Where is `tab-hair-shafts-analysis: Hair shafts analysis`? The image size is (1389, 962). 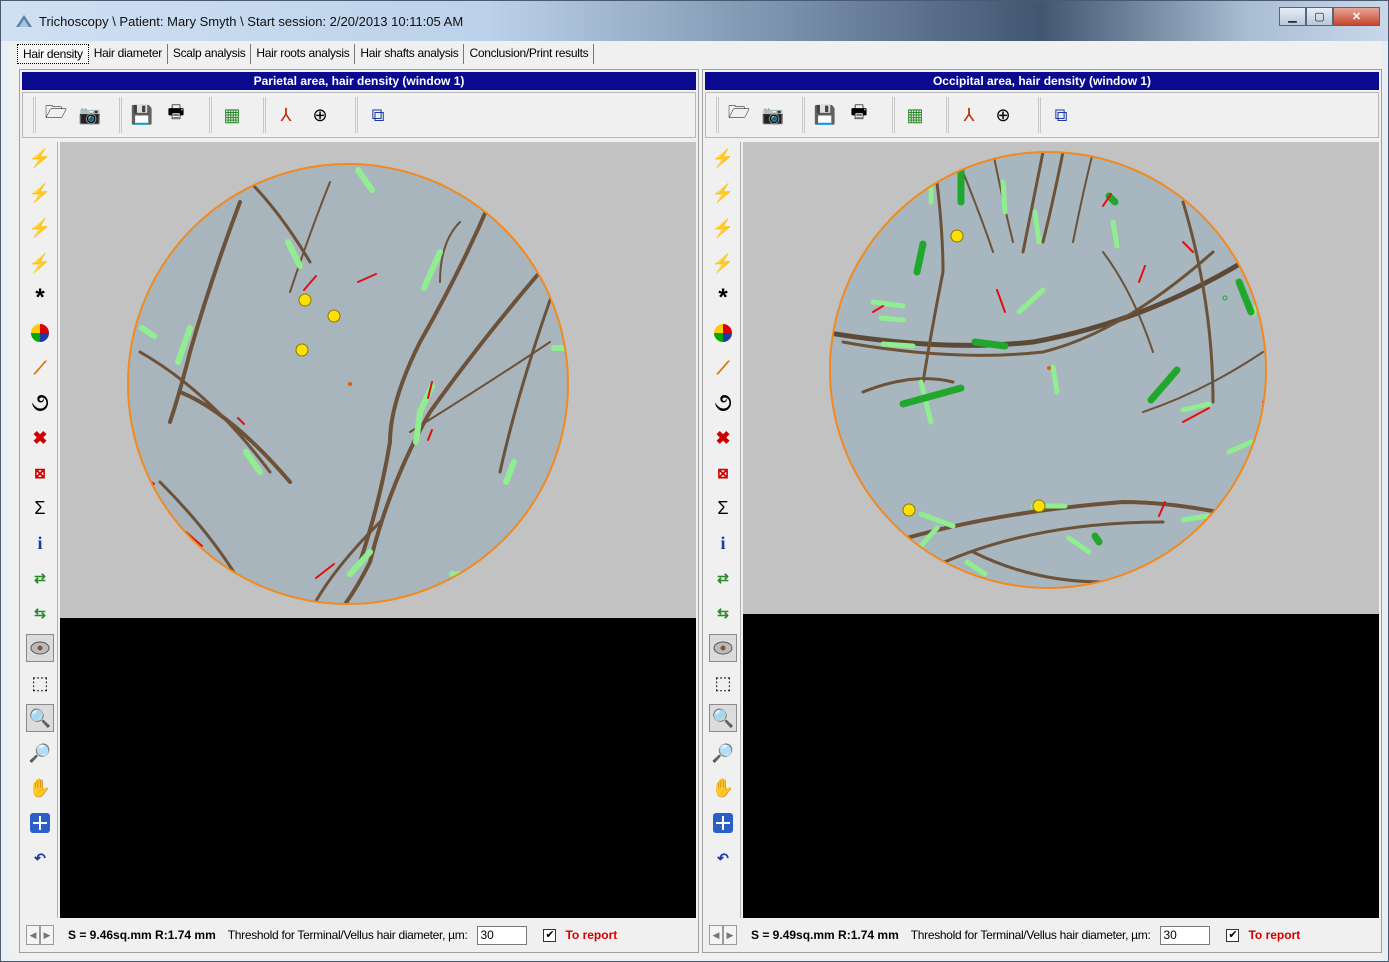 tab-hair-shafts-analysis: Hair shafts analysis is located at coordinates (410, 54).